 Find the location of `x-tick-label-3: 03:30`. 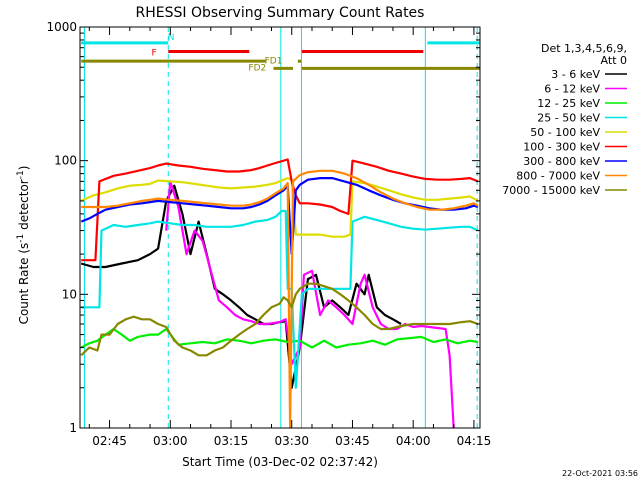

x-tick-label-3: 03:30 is located at coordinates (291, 441).